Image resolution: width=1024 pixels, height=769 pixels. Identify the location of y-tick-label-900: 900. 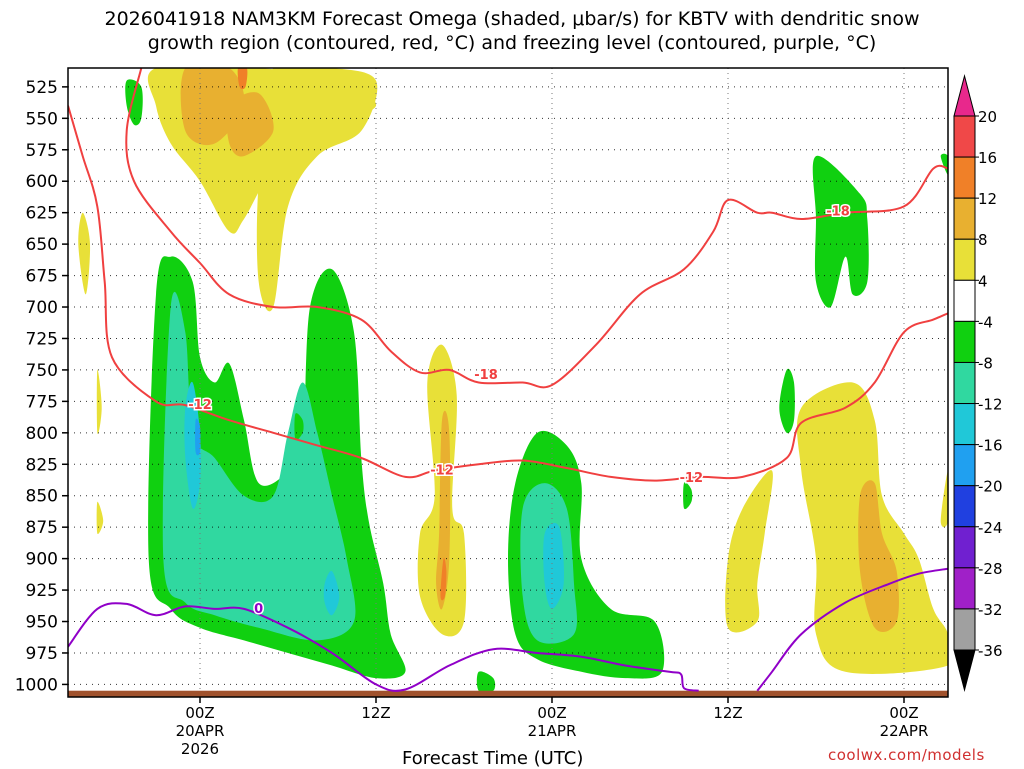
(42, 560).